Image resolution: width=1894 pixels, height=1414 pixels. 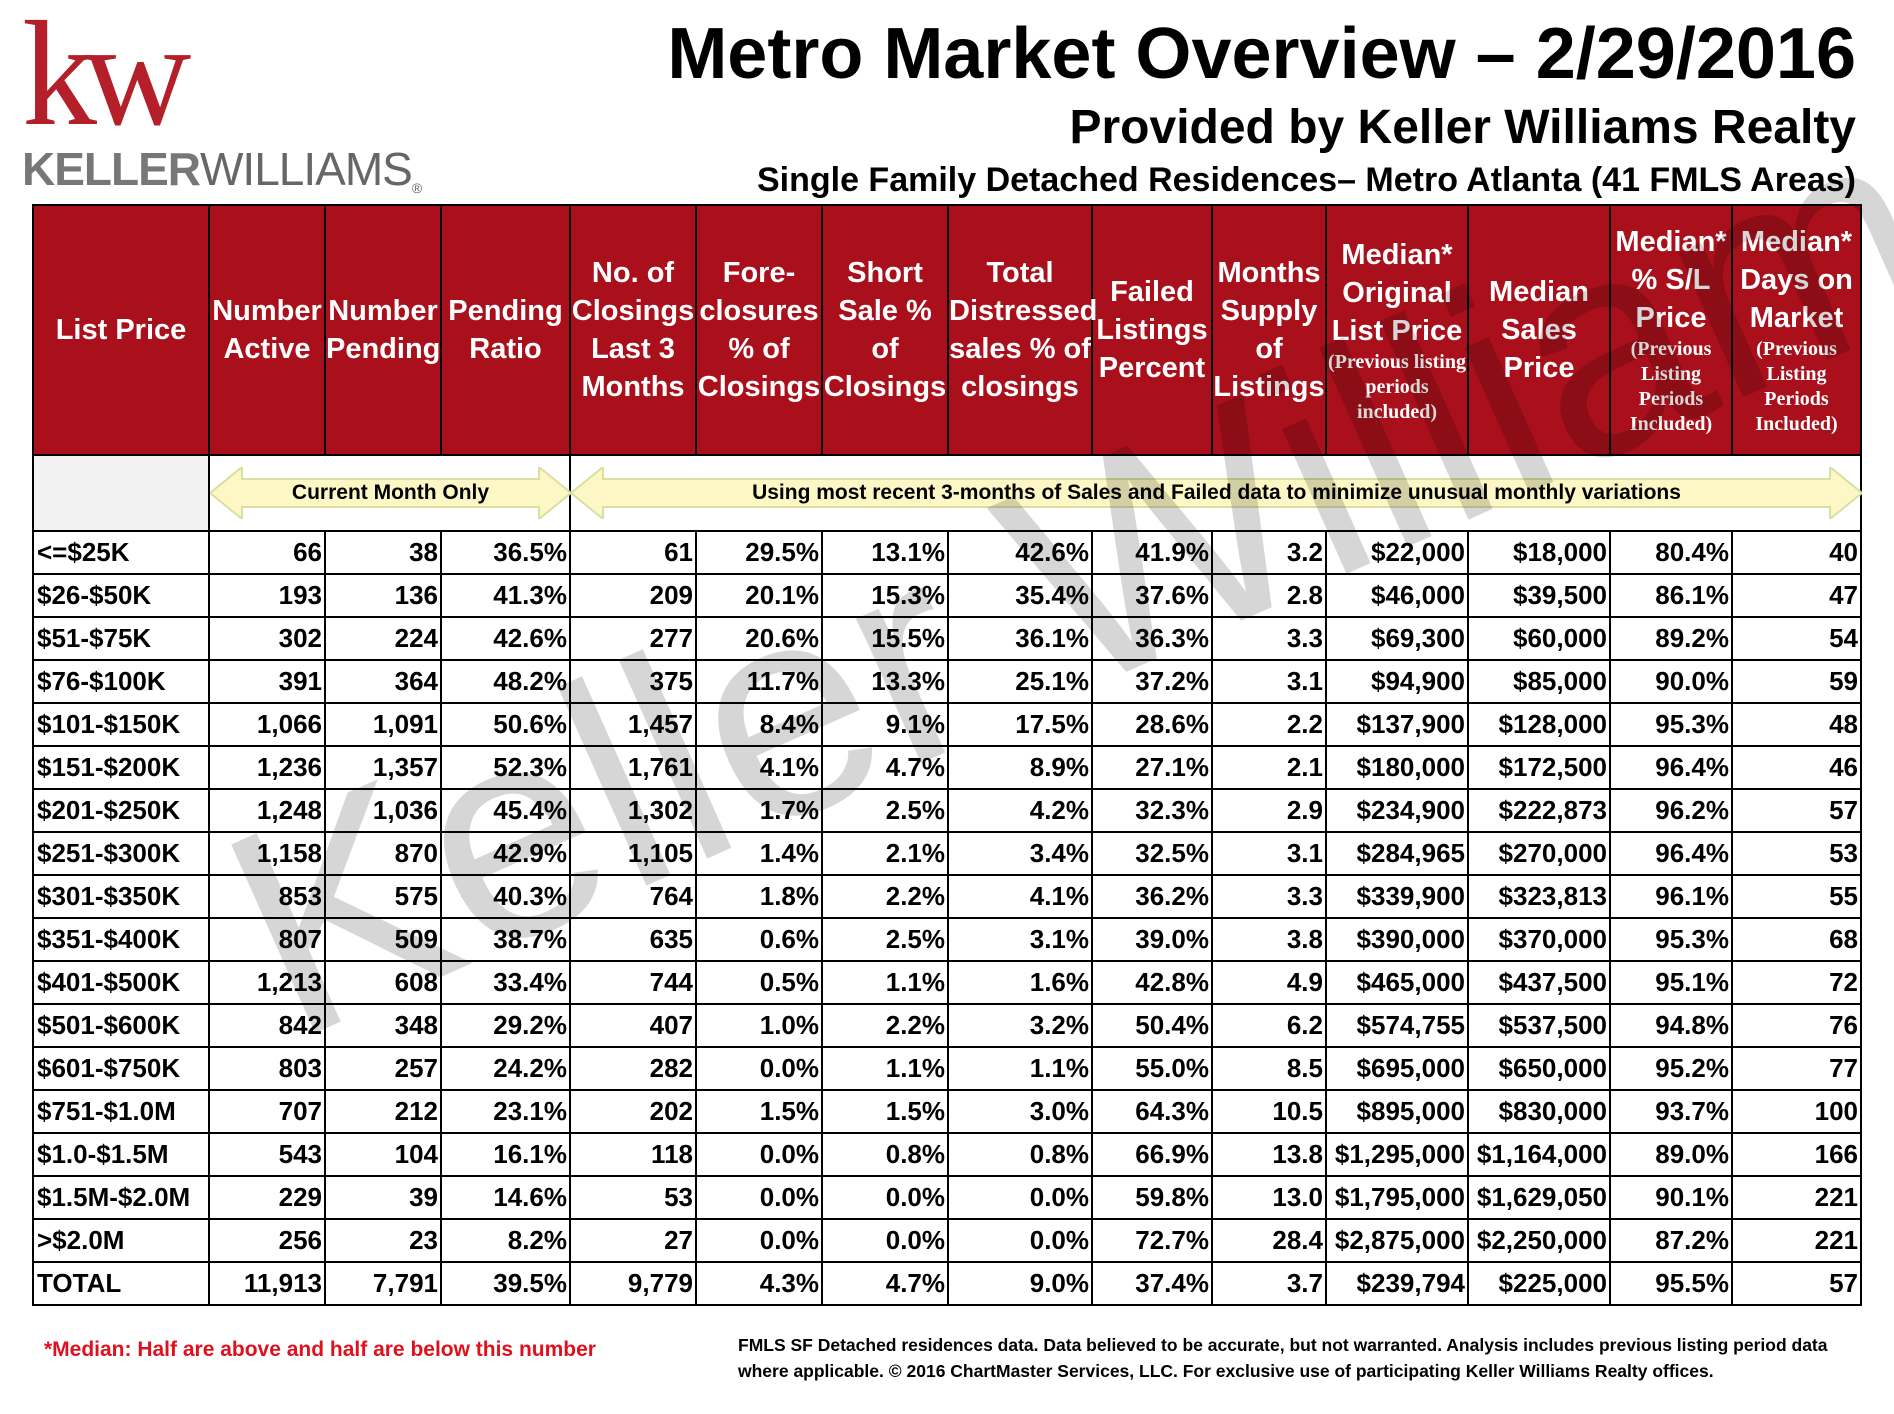 What do you see at coordinates (1539, 1025) in the screenshot?
I see `table-cell: $537,500` at bounding box center [1539, 1025].